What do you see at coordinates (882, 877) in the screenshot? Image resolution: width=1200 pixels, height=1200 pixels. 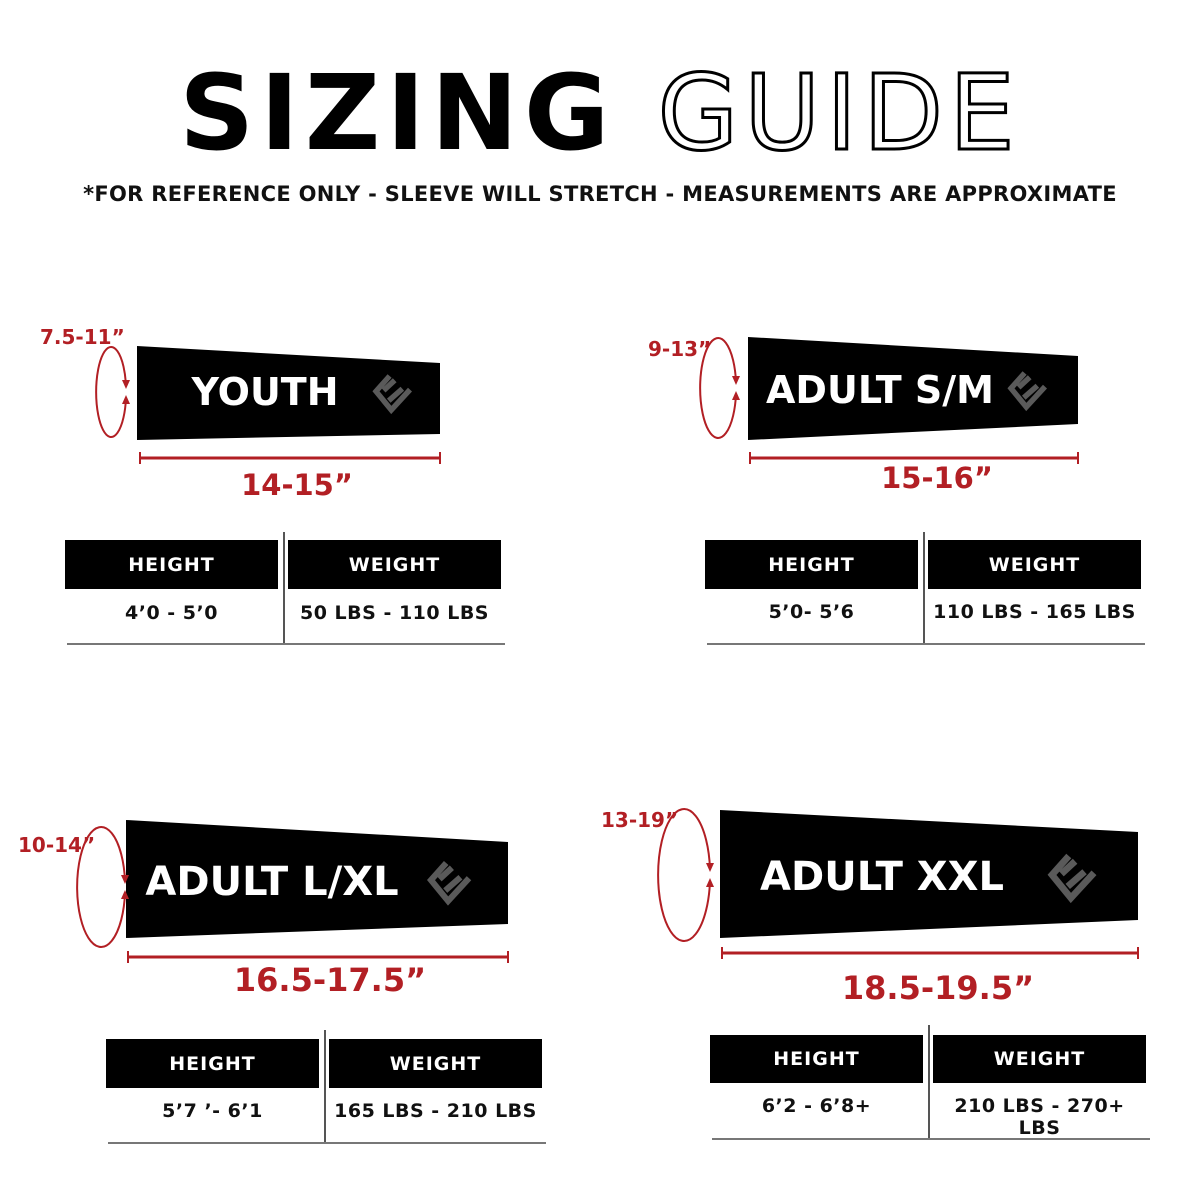 I see `size-name: ADULT XXL` at bounding box center [882, 877].